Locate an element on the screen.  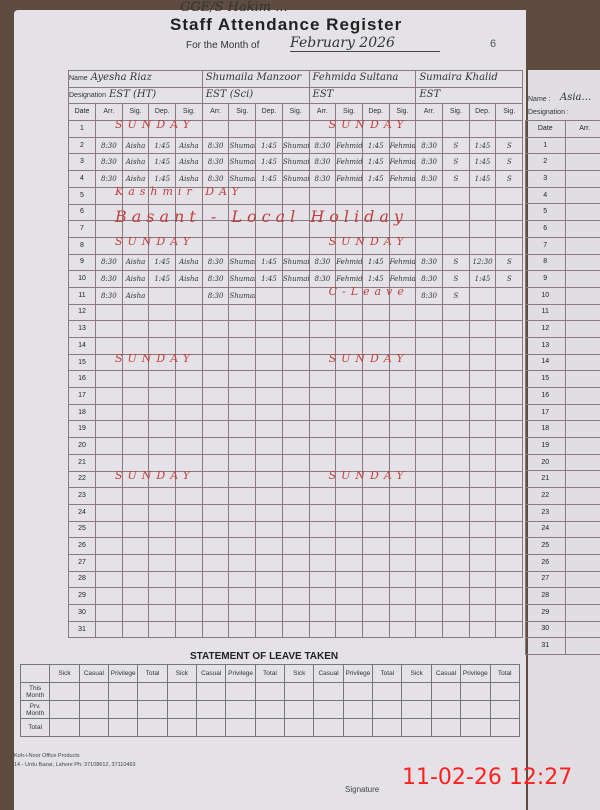
label-name: Name is located at coordinates (78, 78).